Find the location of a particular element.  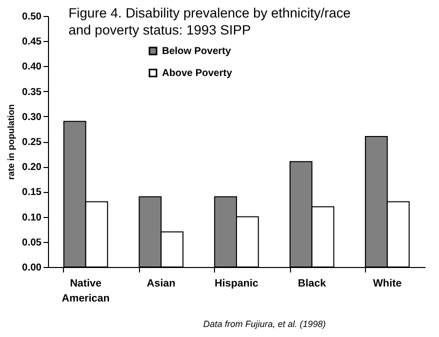

y-tick-label: 0.30 is located at coordinates (32, 117).